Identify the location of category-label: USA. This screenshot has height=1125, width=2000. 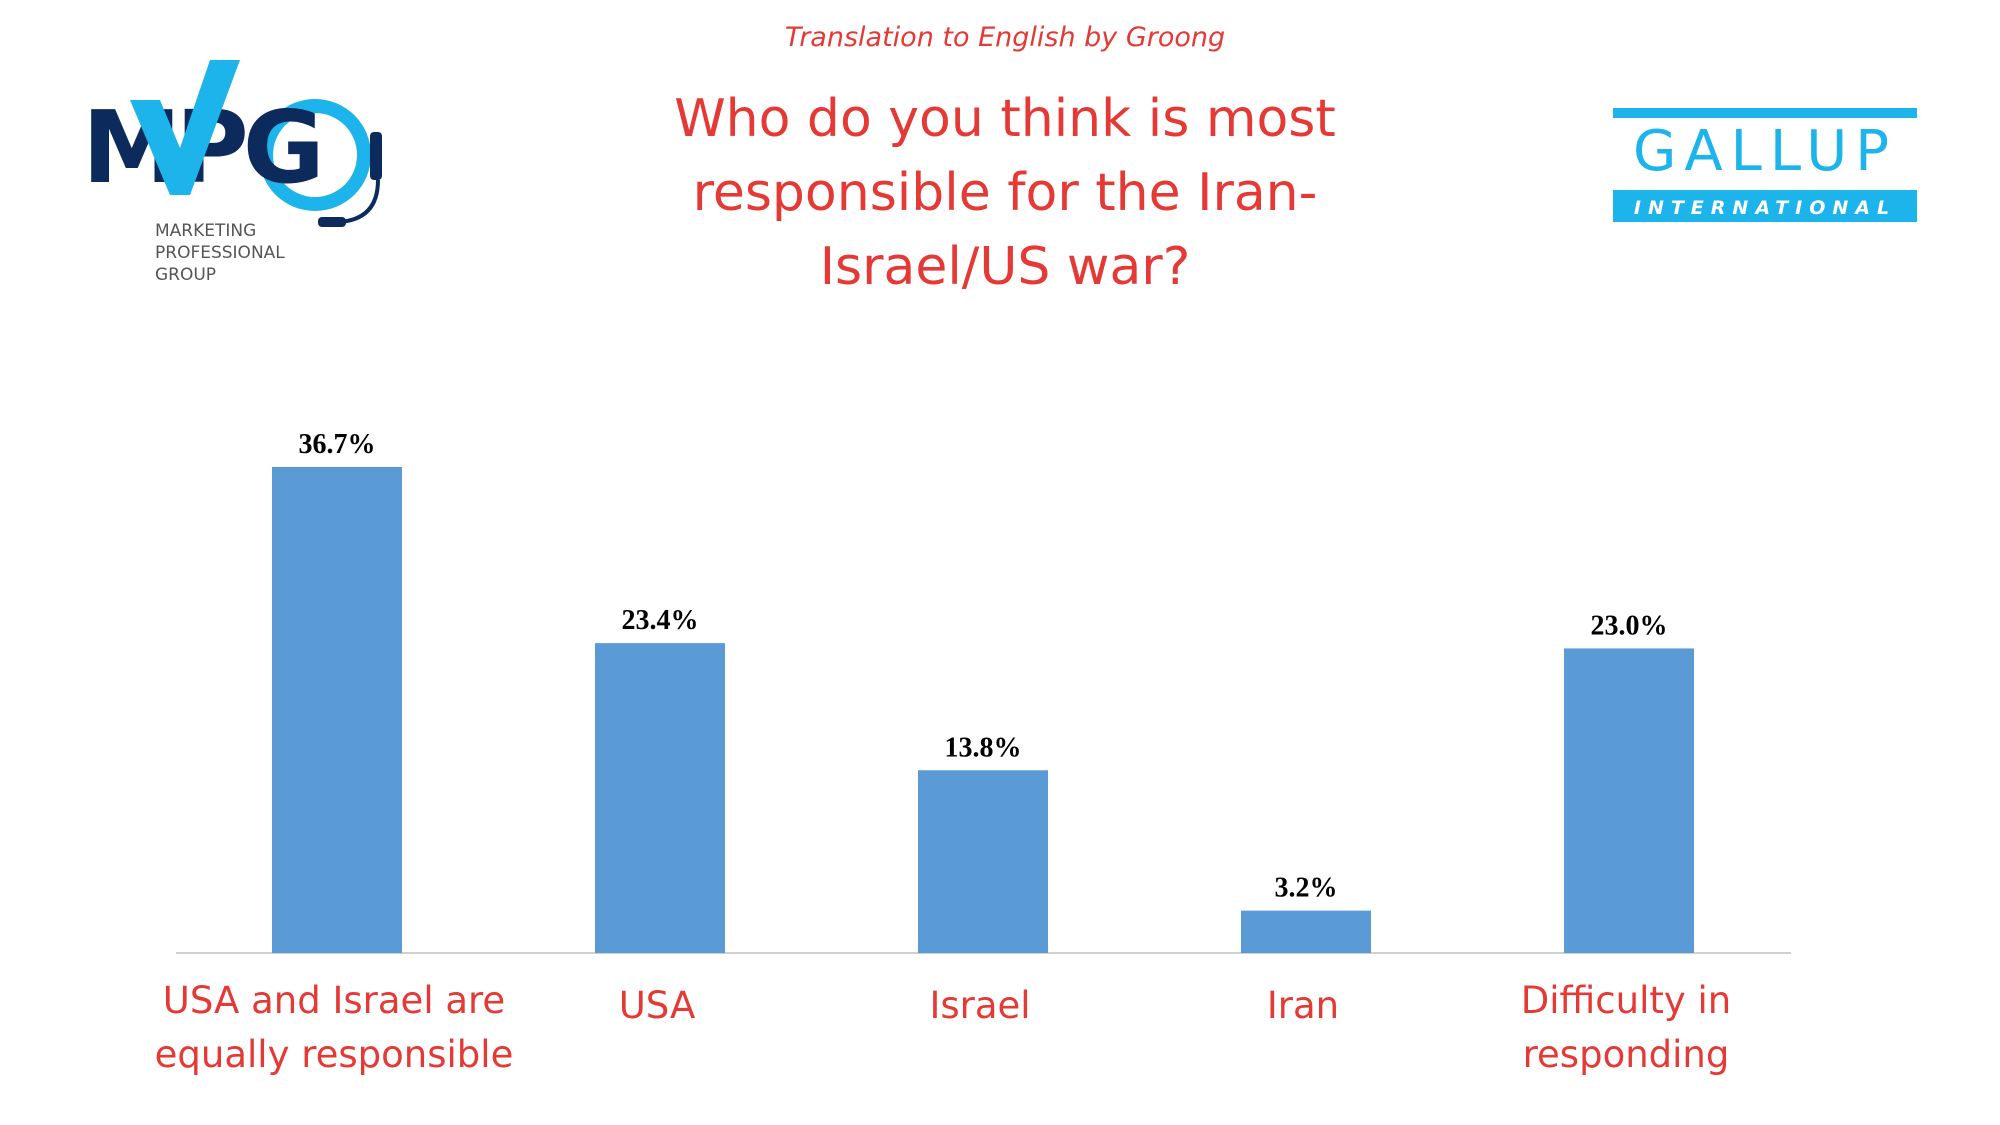
(657, 1005).